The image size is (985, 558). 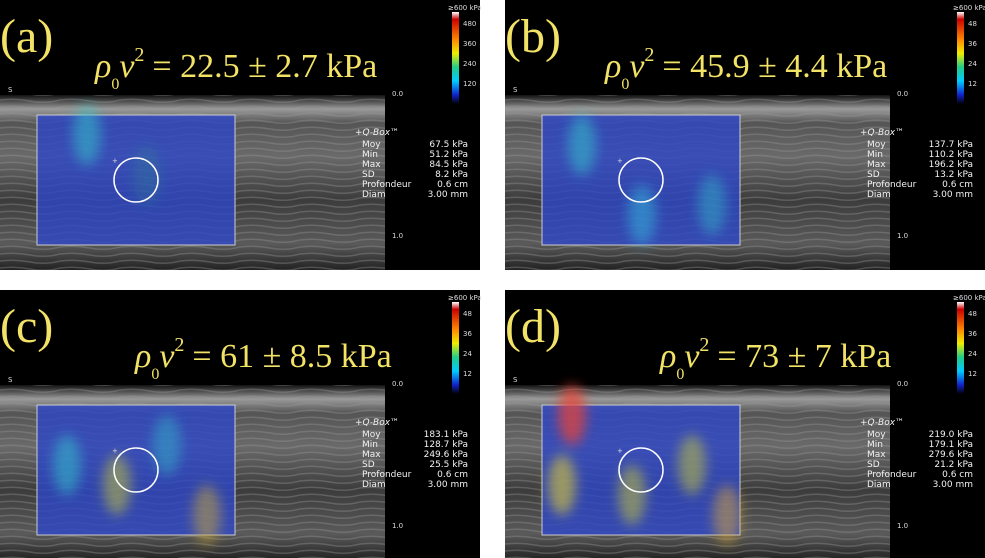 I want to click on panel-label: (c), so click(x=26, y=326).